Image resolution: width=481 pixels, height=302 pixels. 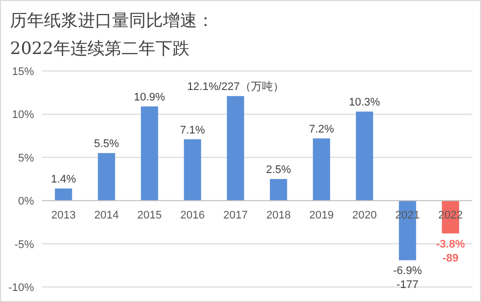 I want to click on data-label: 10.3%, so click(x=364, y=102).